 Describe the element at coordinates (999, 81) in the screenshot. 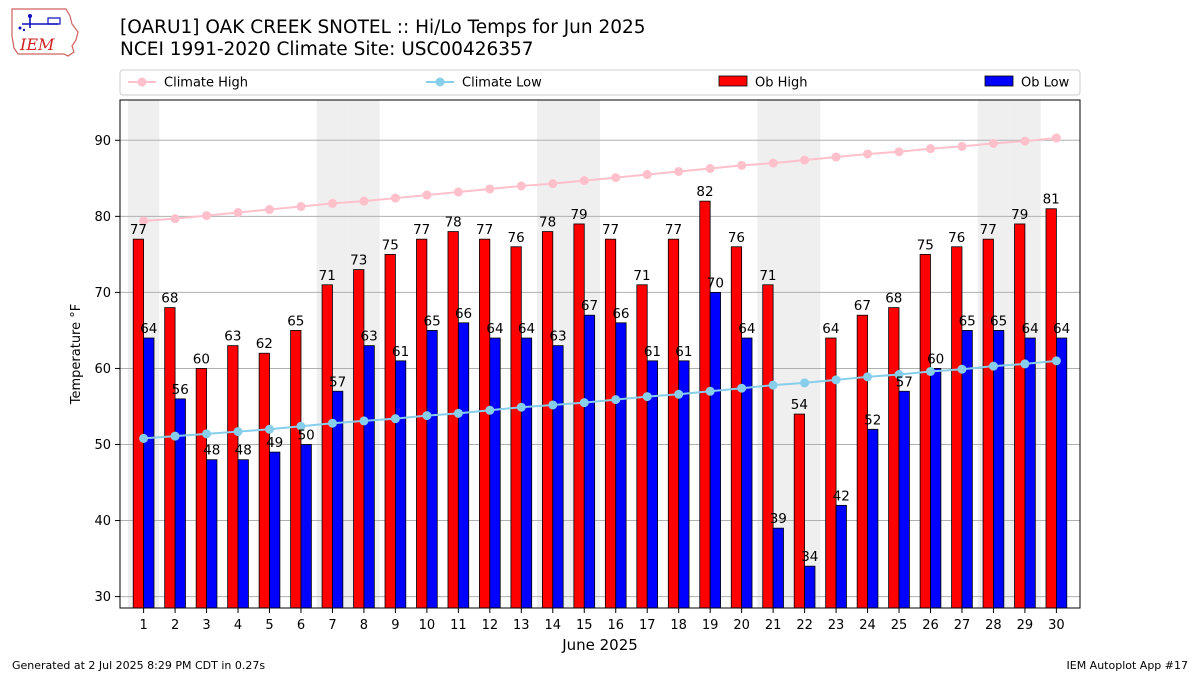

I see `ob-low-legend-swatch` at that location.